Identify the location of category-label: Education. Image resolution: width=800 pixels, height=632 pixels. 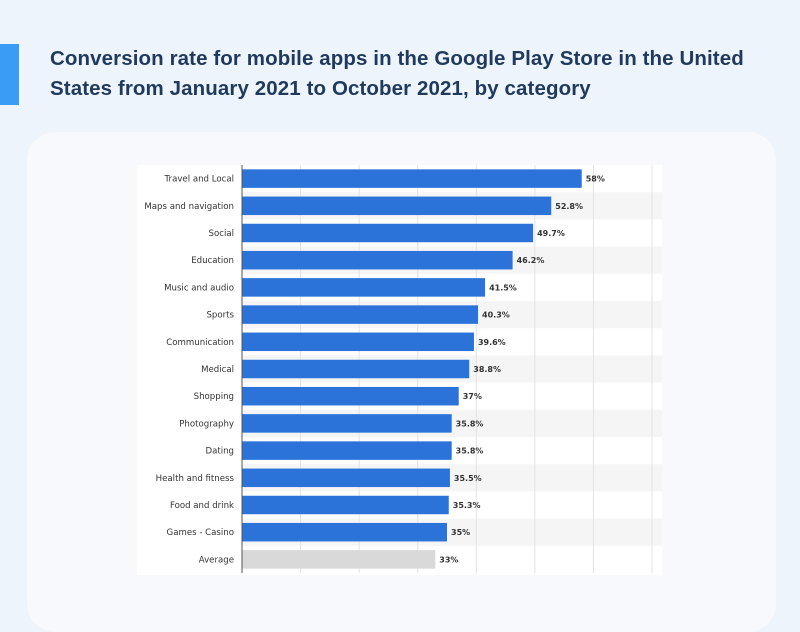
(212, 261).